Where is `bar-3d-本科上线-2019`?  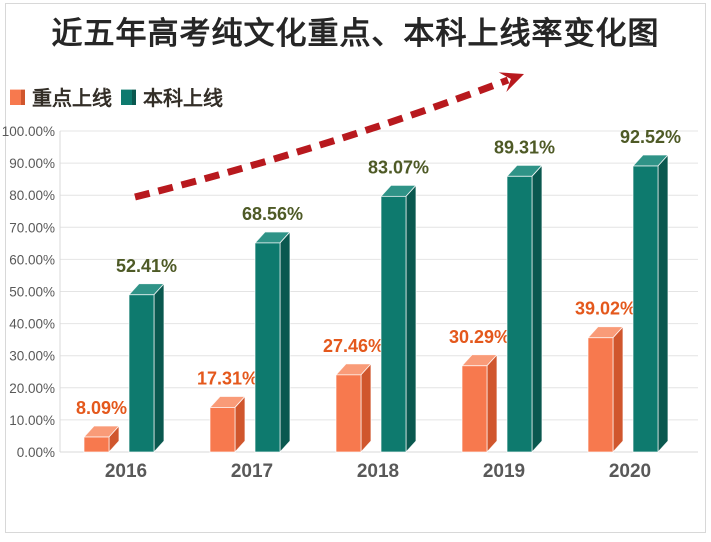
bar-3d-本科上线-2019 is located at coordinates (524, 309).